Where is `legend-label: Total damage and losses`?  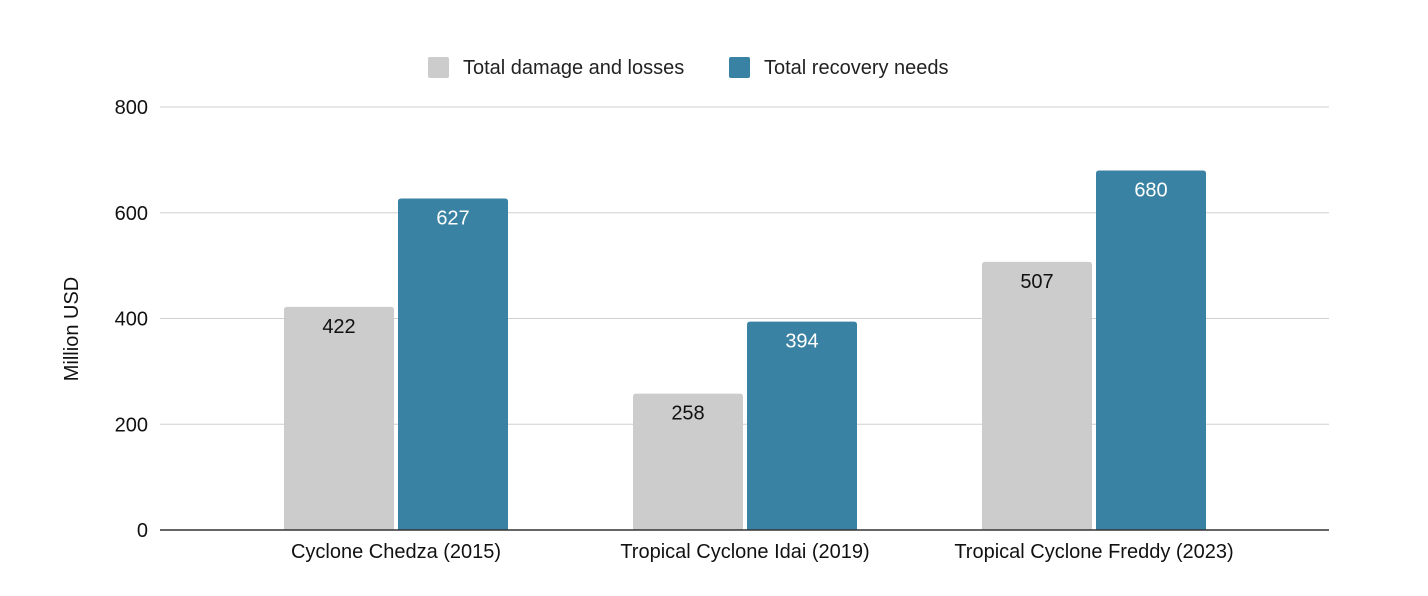 legend-label: Total damage and losses is located at coordinates (573, 68).